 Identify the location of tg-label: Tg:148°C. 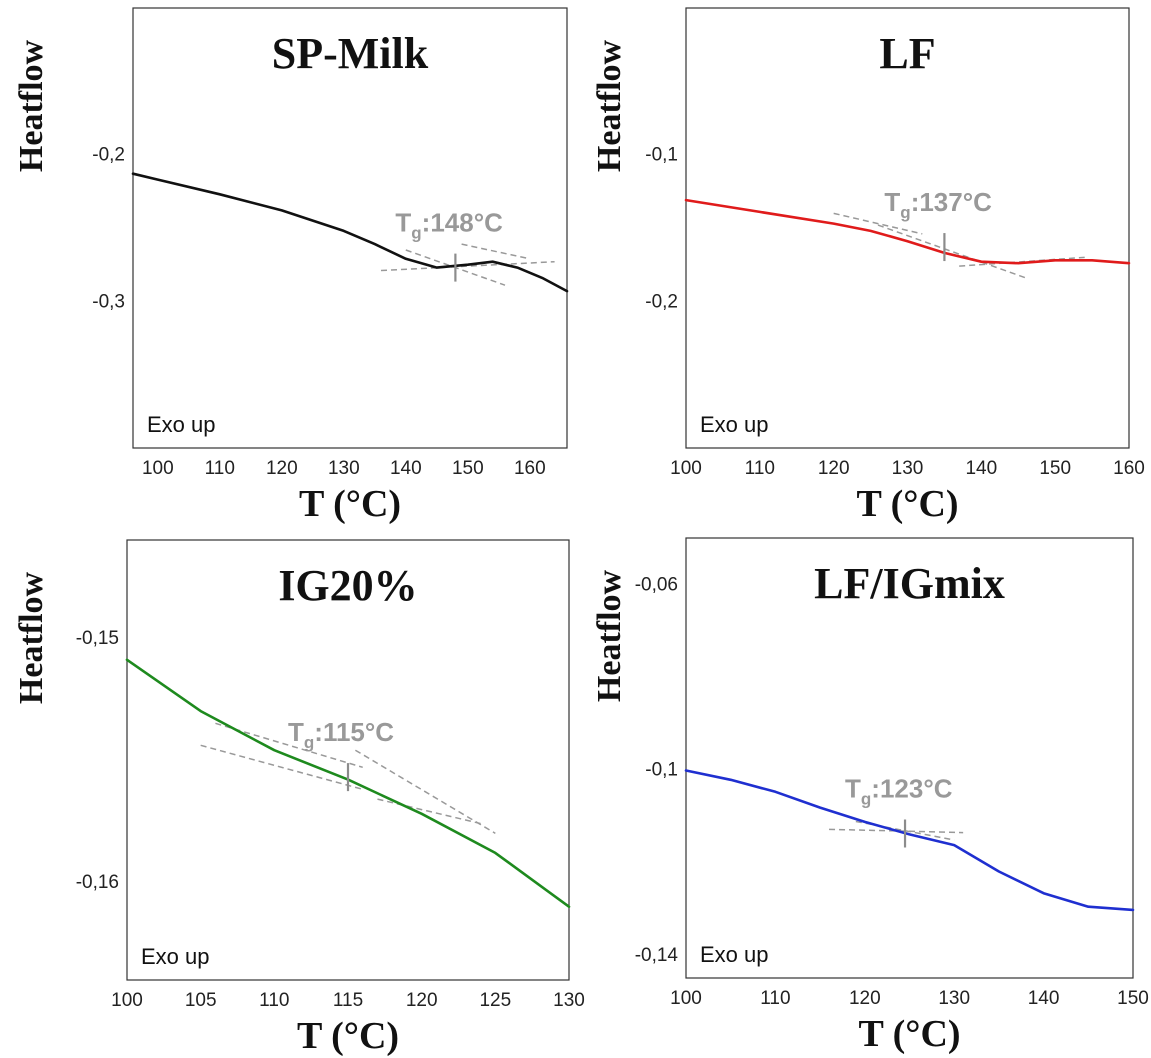
(449, 225).